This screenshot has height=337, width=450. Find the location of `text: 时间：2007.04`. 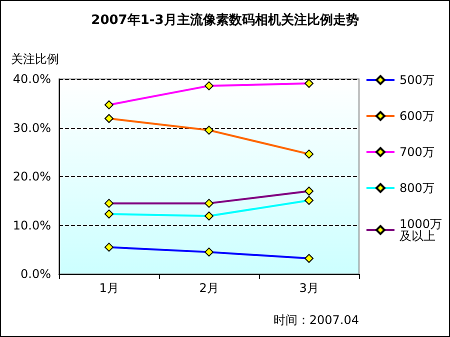

text: 时间：2007.04 is located at coordinates (316, 320).